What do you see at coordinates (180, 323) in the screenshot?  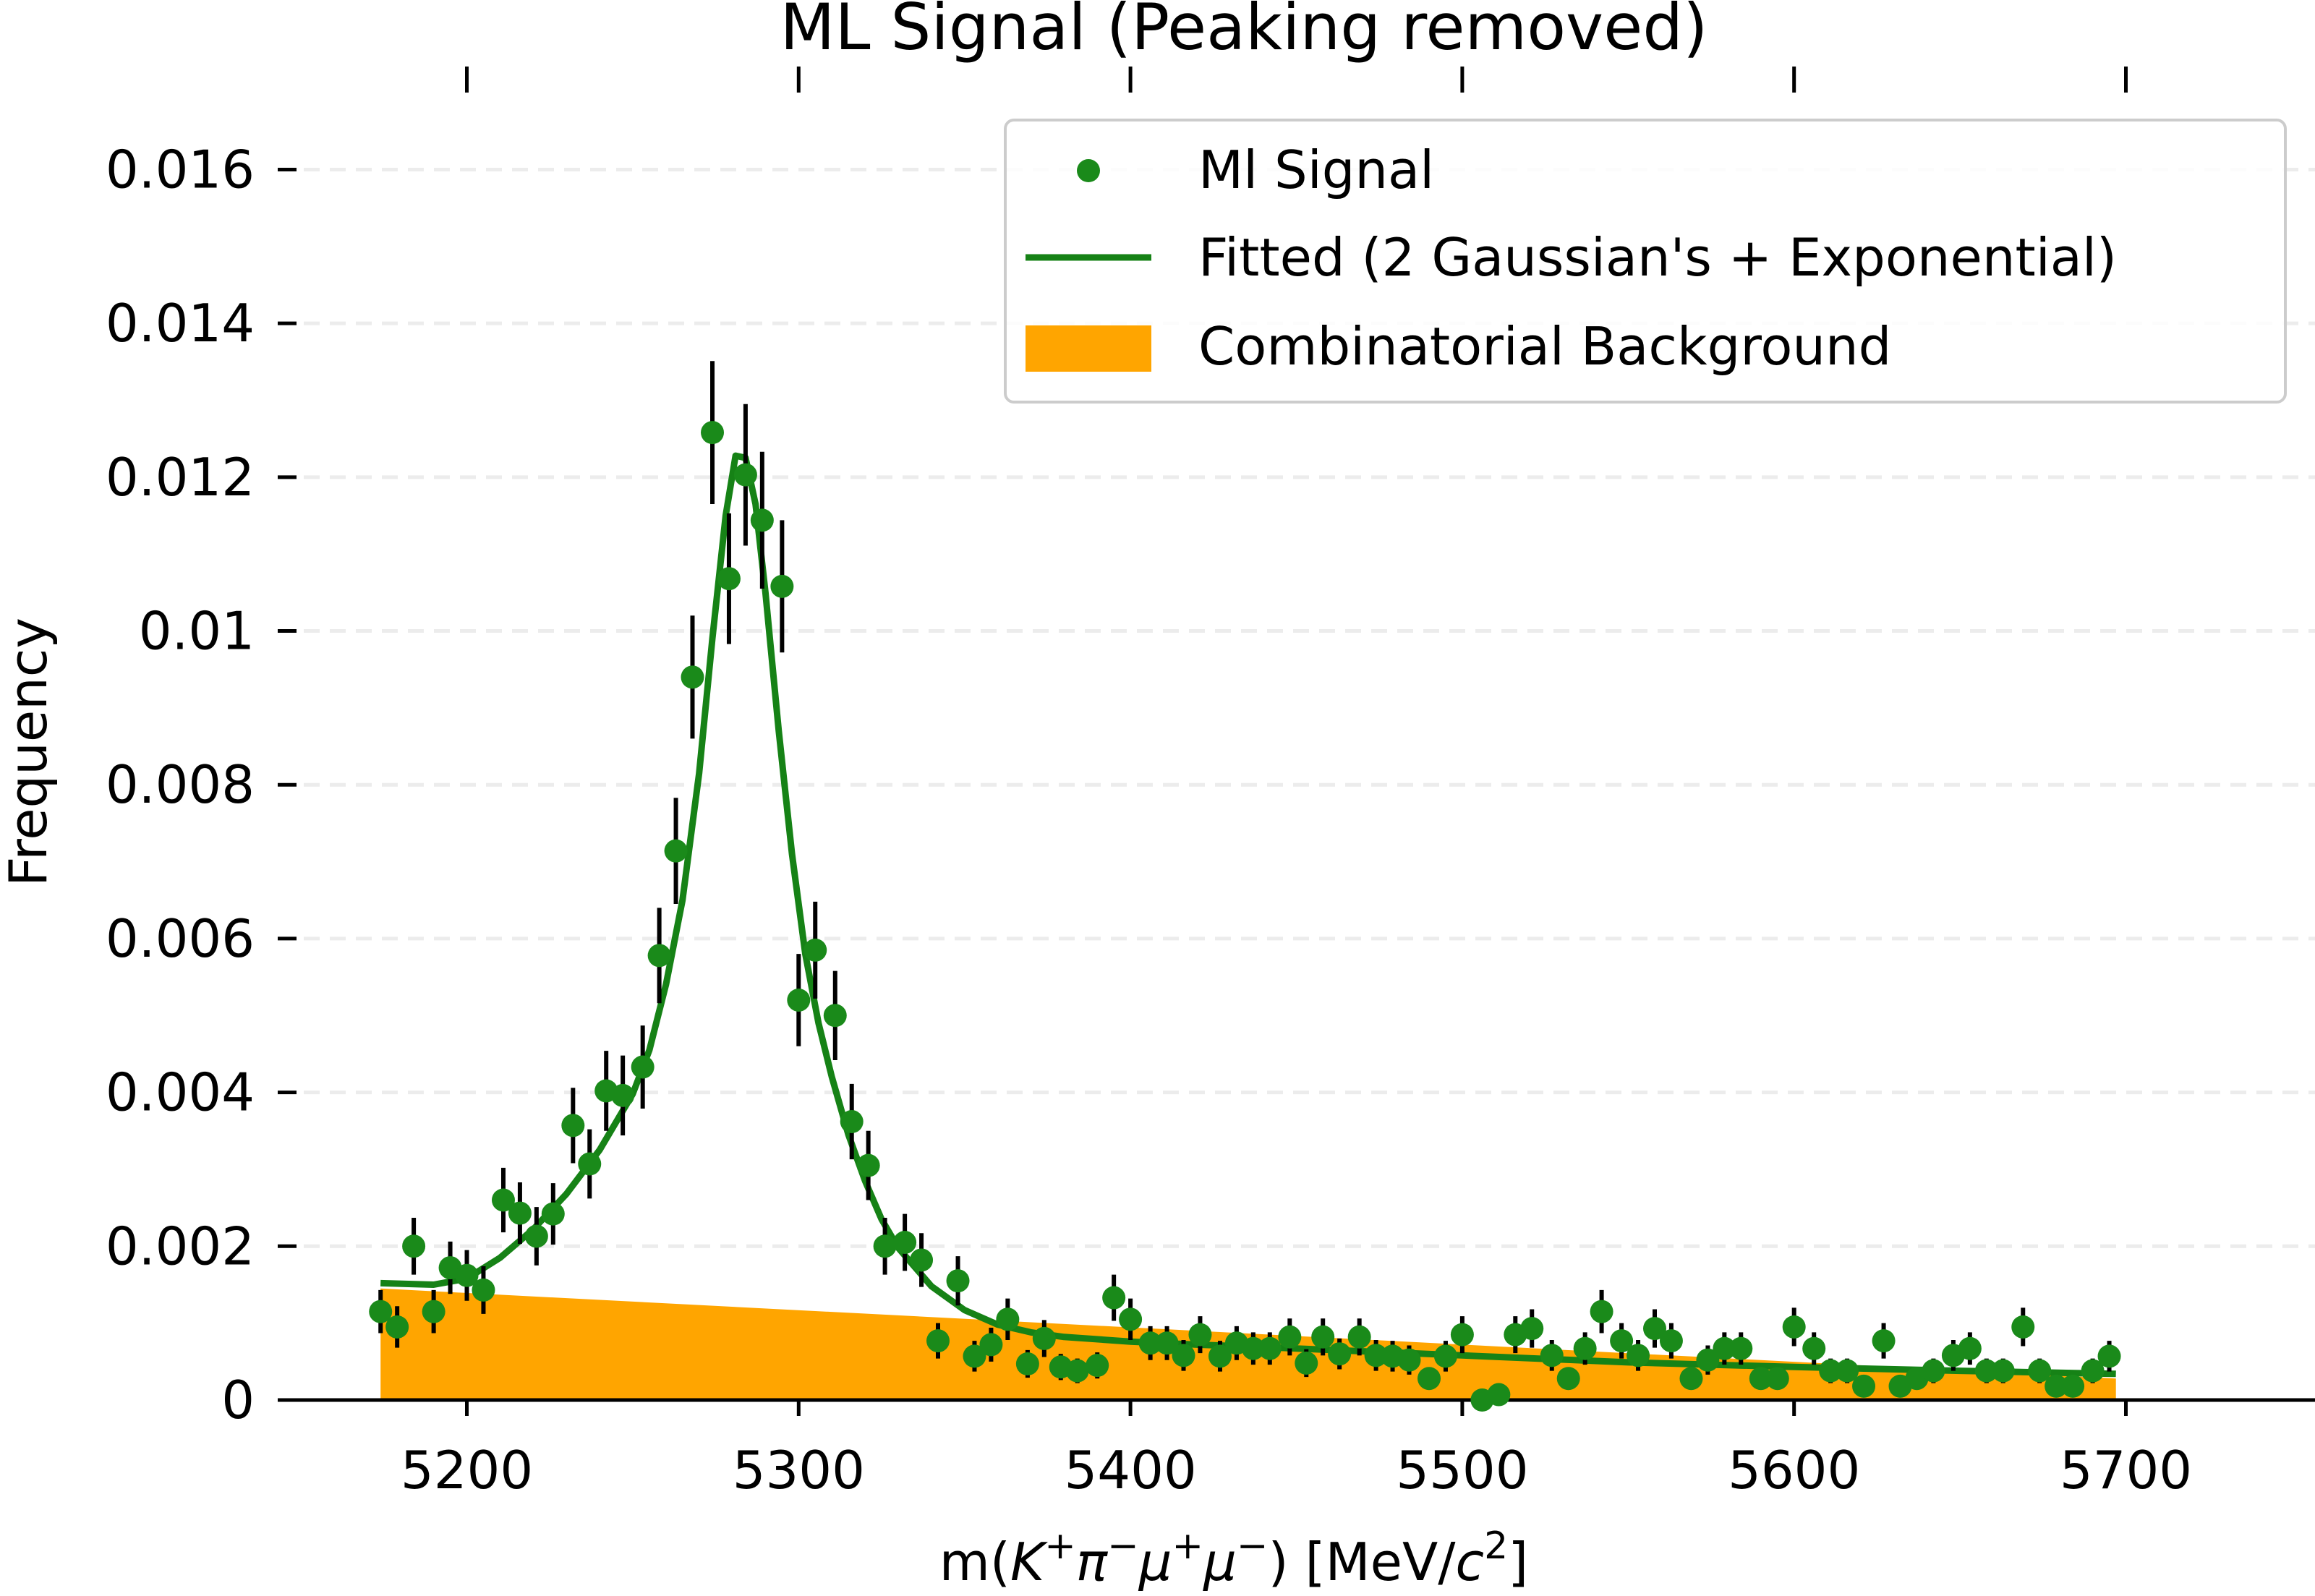 I see `y-tick-label: 0.014` at bounding box center [180, 323].